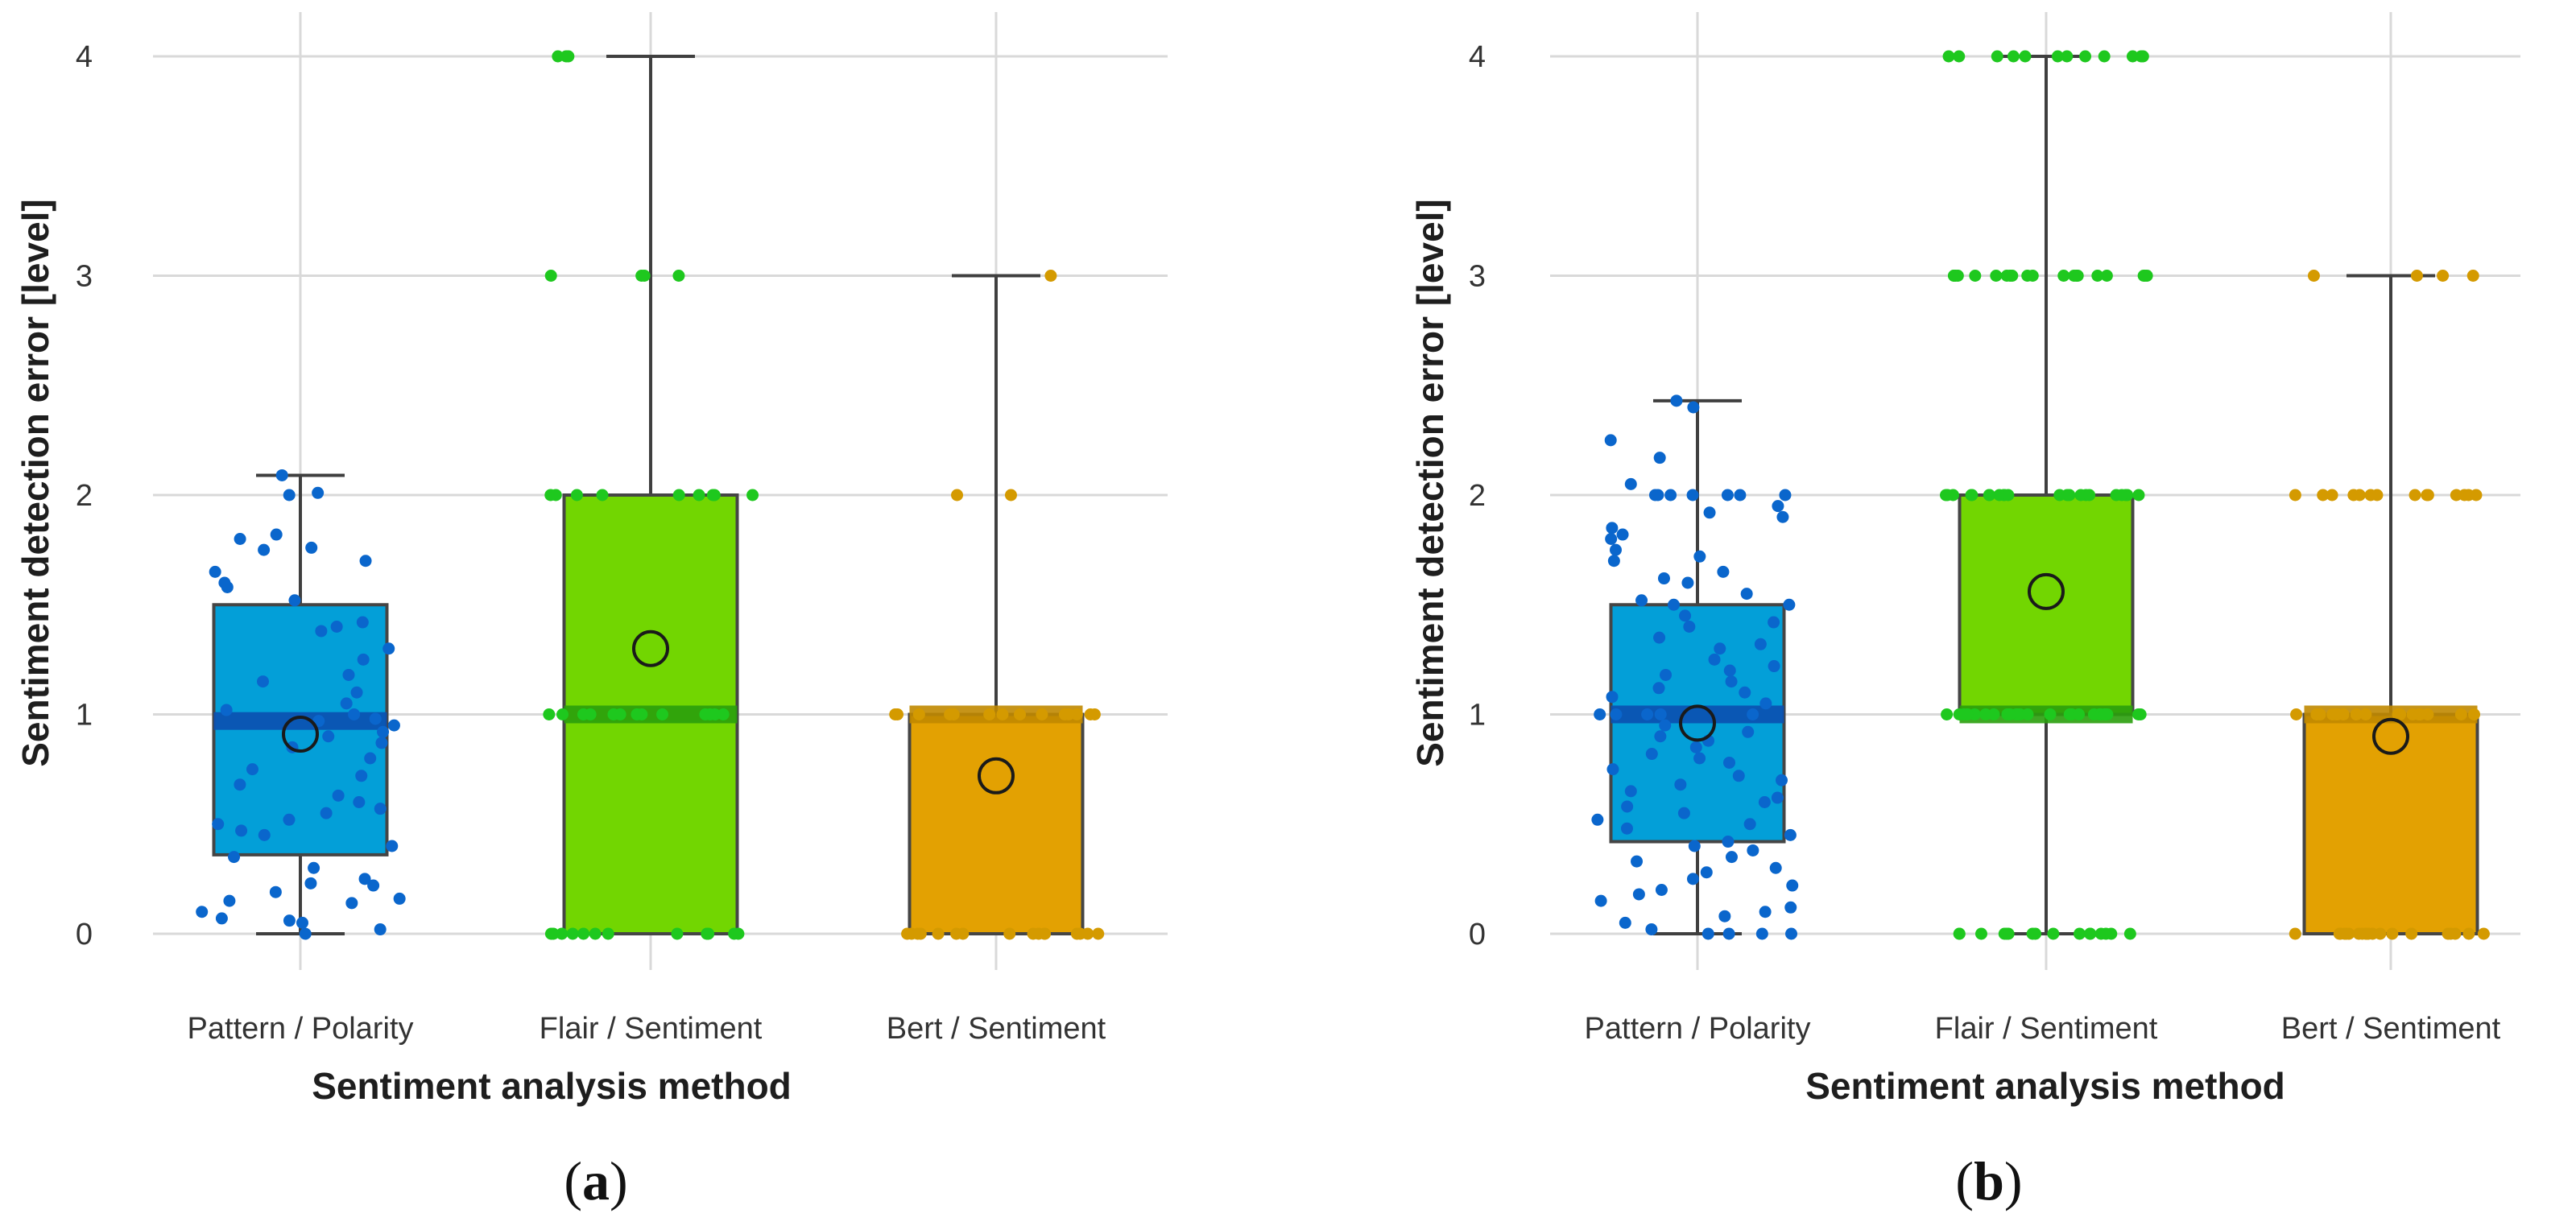 This screenshot has width=2576, height=1230. What do you see at coordinates (595, 1180) in the screenshot?
I see `panel-label: (a)` at bounding box center [595, 1180].